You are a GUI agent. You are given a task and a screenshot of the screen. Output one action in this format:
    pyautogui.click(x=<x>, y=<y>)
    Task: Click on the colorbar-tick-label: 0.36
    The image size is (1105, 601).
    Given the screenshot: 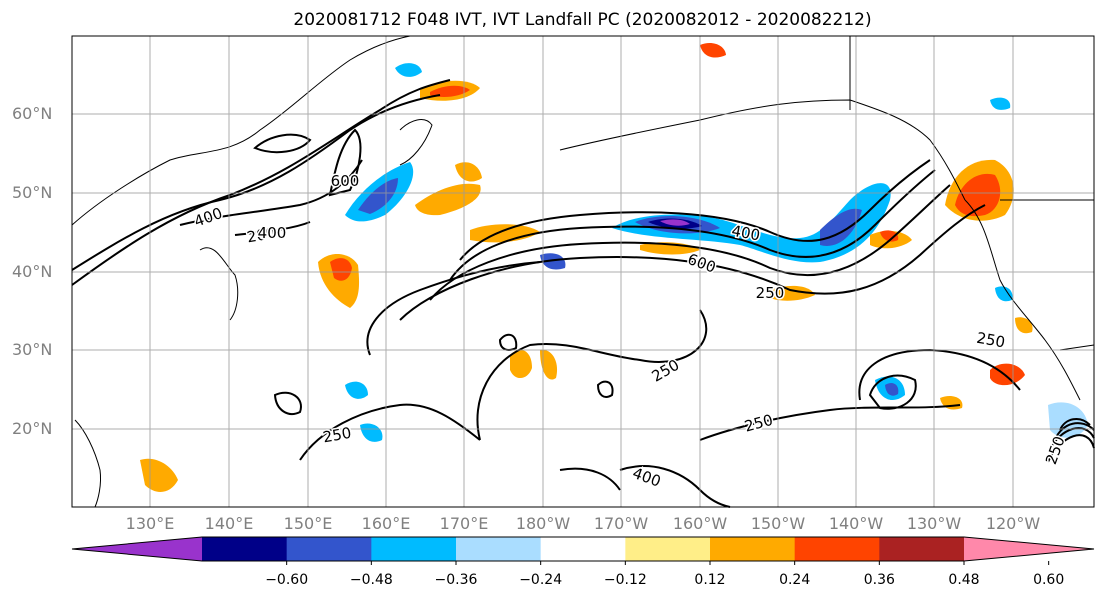 What is the action you would take?
    pyautogui.click(x=879, y=580)
    